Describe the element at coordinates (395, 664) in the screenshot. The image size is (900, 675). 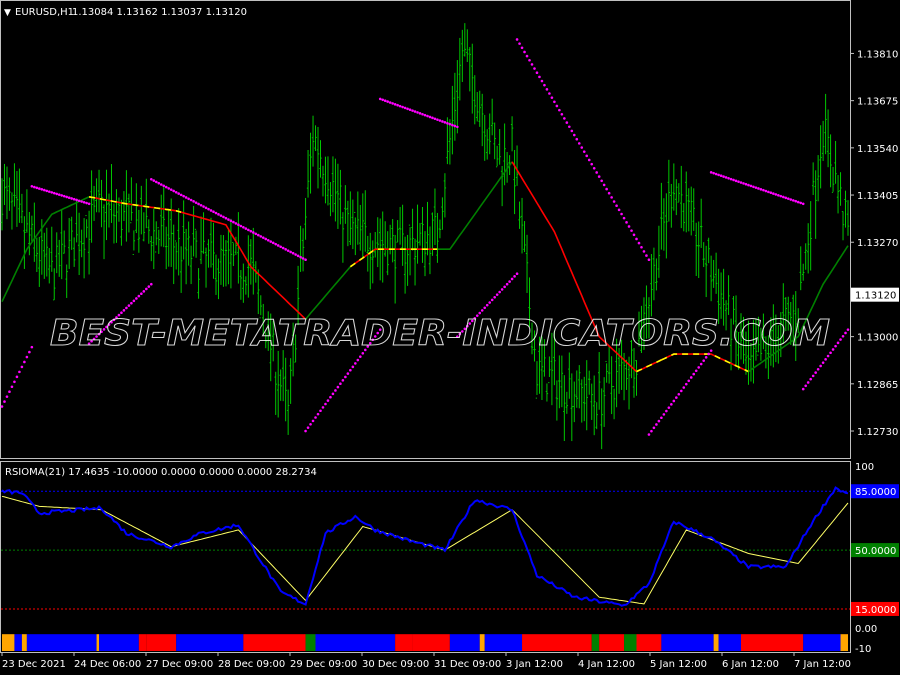
I see `time-tick-label: 30 Dec 09:00` at that location.